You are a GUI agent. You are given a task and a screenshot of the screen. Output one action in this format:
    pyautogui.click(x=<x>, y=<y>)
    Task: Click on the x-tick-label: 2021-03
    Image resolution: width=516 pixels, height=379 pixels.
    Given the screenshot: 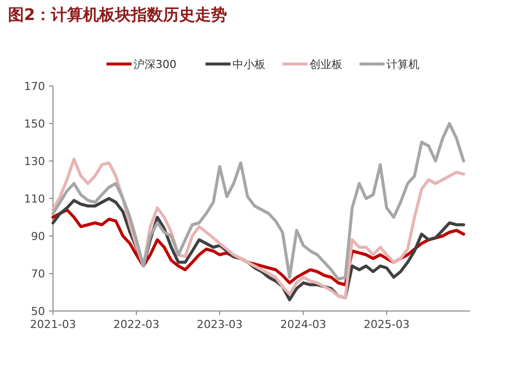 What is the action you would take?
    pyautogui.click(x=53, y=324)
    